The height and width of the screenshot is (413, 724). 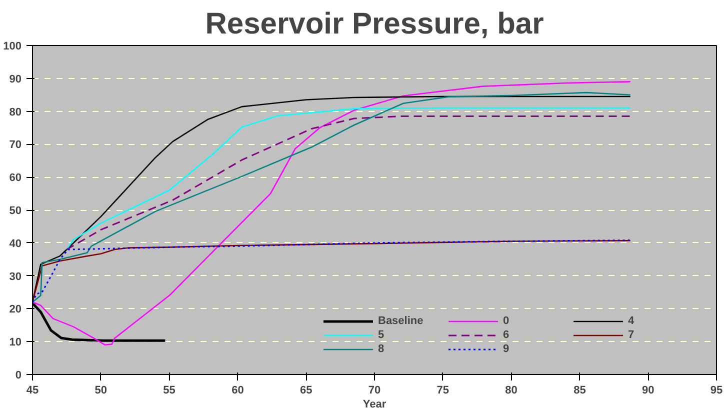 What do you see at coordinates (169, 390) in the screenshot?
I see `x-tick-label: 55` at bounding box center [169, 390].